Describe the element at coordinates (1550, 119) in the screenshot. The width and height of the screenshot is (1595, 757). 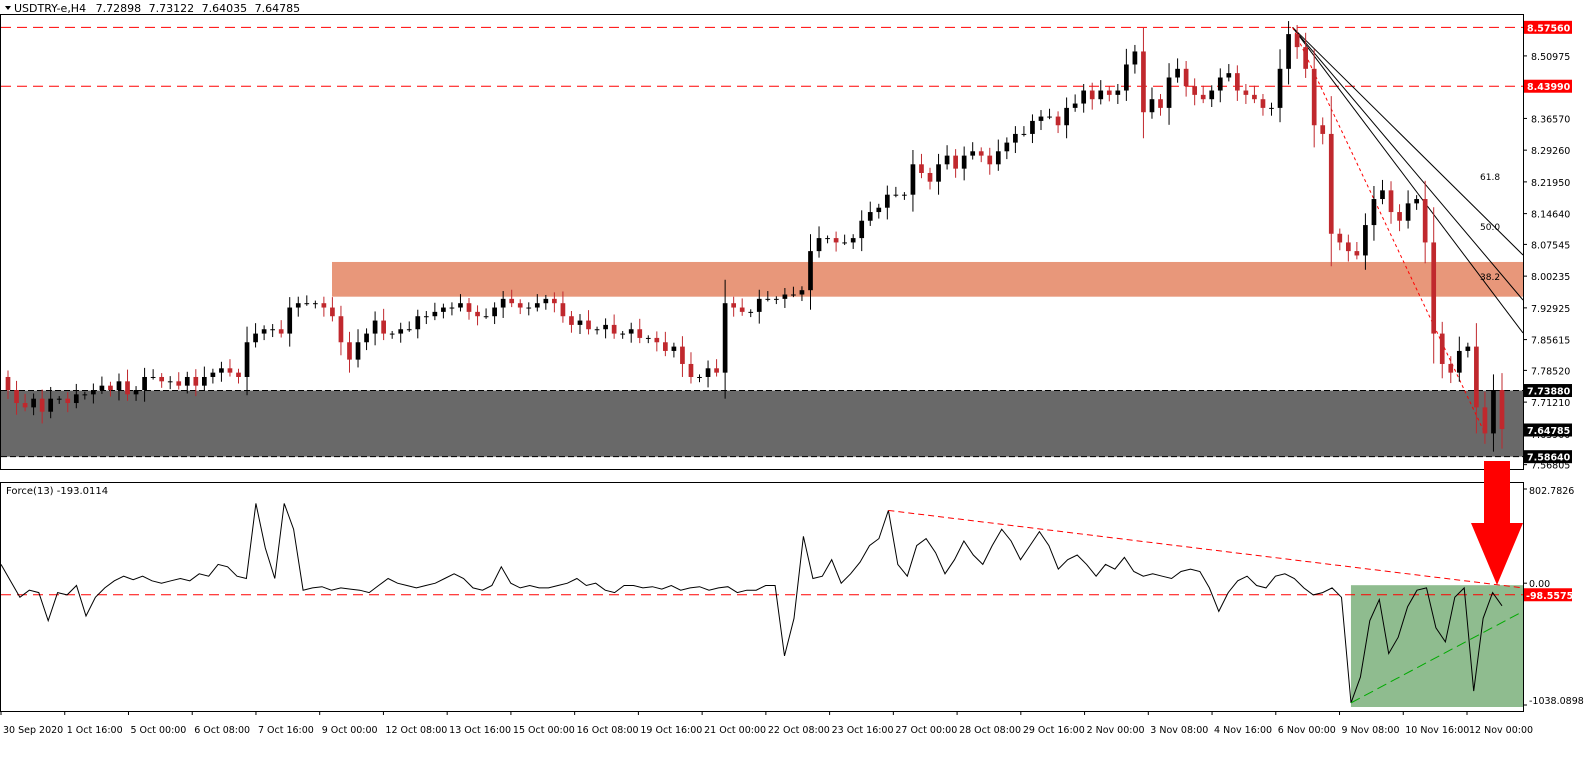
I see `price-tick-label: 8.36570` at that location.